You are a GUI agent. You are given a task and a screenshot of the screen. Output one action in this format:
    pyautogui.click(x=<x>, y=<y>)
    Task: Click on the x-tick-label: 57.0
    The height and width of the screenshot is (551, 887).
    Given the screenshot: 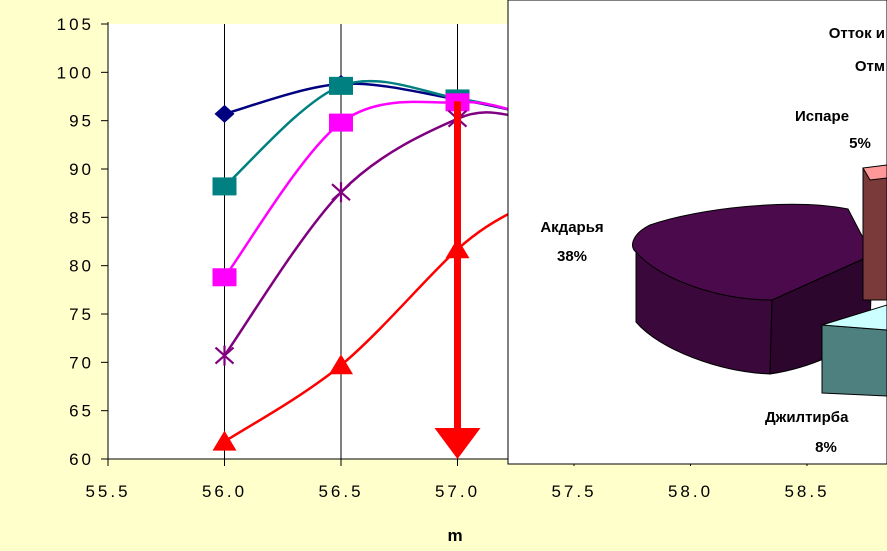 What is the action you would take?
    pyautogui.click(x=457, y=491)
    